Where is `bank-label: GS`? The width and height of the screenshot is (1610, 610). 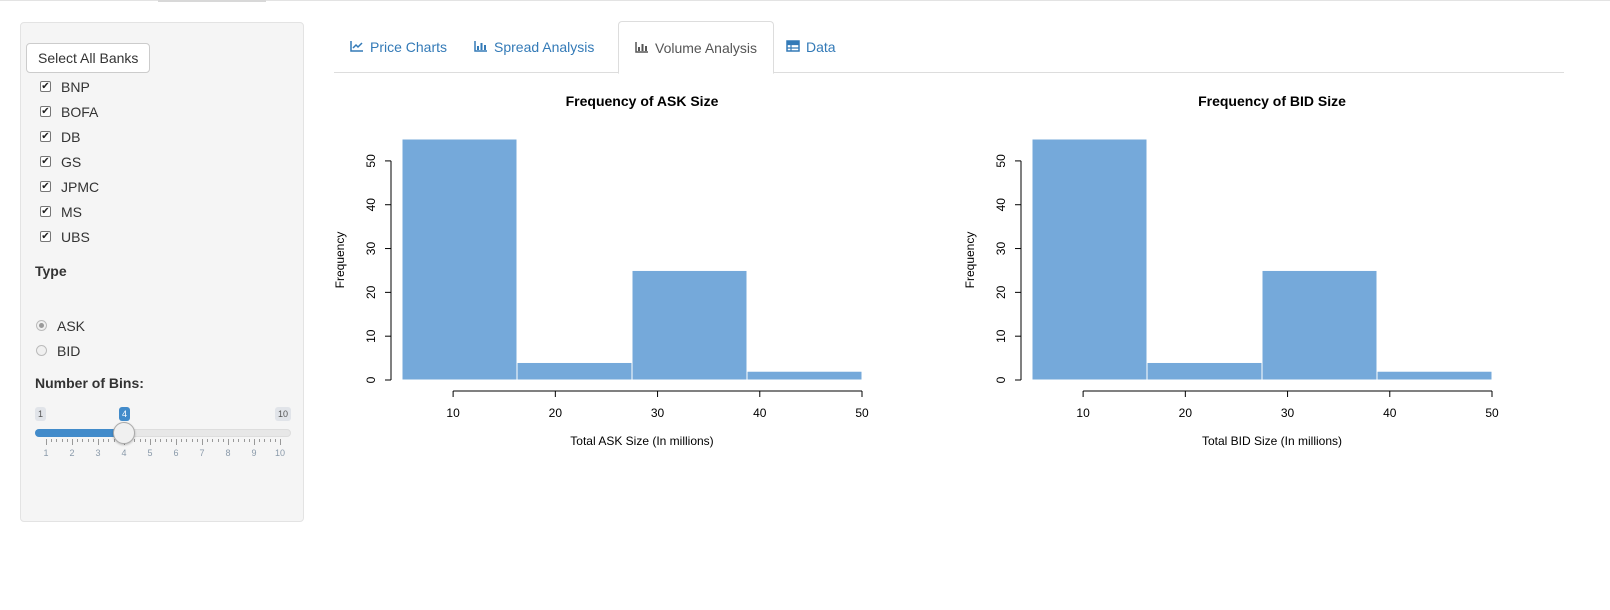 bank-label: GS is located at coordinates (71, 161).